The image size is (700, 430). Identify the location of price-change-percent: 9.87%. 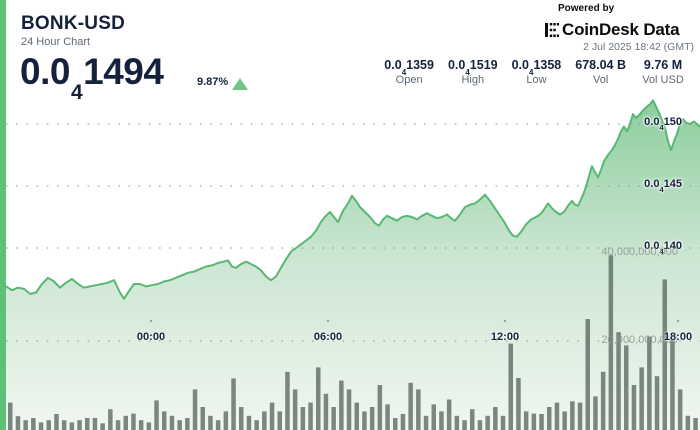
(213, 82).